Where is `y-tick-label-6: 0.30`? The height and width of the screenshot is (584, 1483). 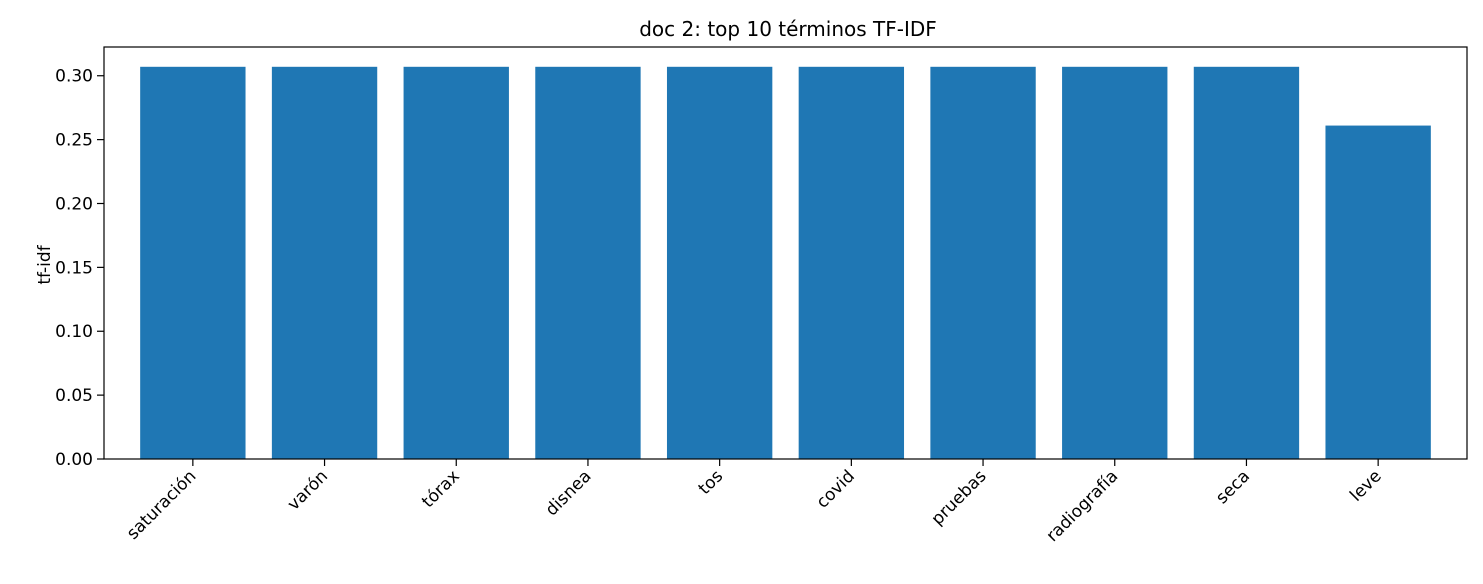
y-tick-label-6: 0.30 is located at coordinates (74, 77).